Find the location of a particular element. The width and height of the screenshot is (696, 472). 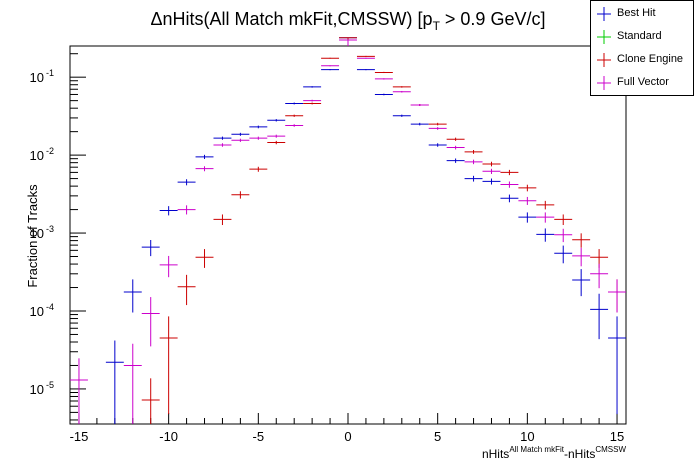

x-tick-label: 0 is located at coordinates (347, 436).